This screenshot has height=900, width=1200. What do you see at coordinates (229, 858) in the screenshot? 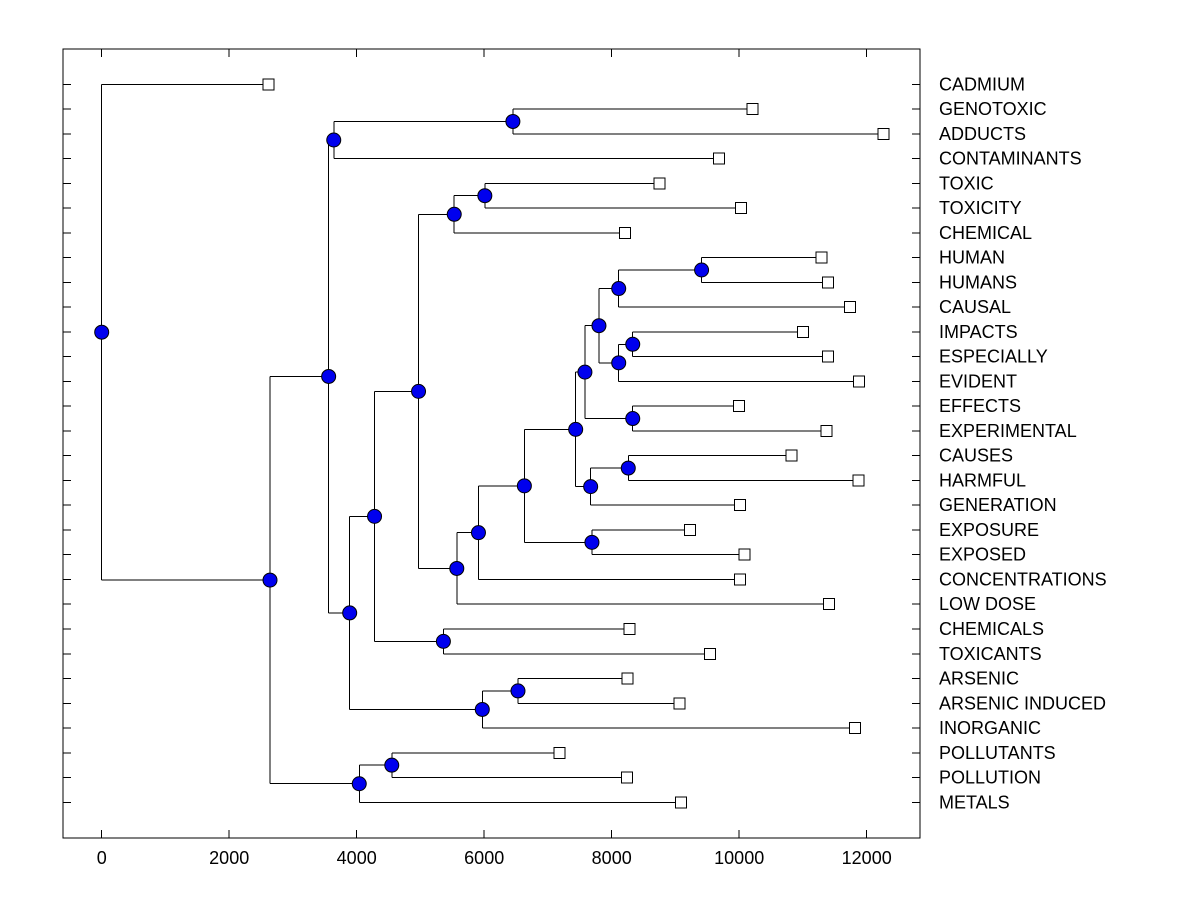
I see `x-tick-label: 2000` at bounding box center [229, 858].